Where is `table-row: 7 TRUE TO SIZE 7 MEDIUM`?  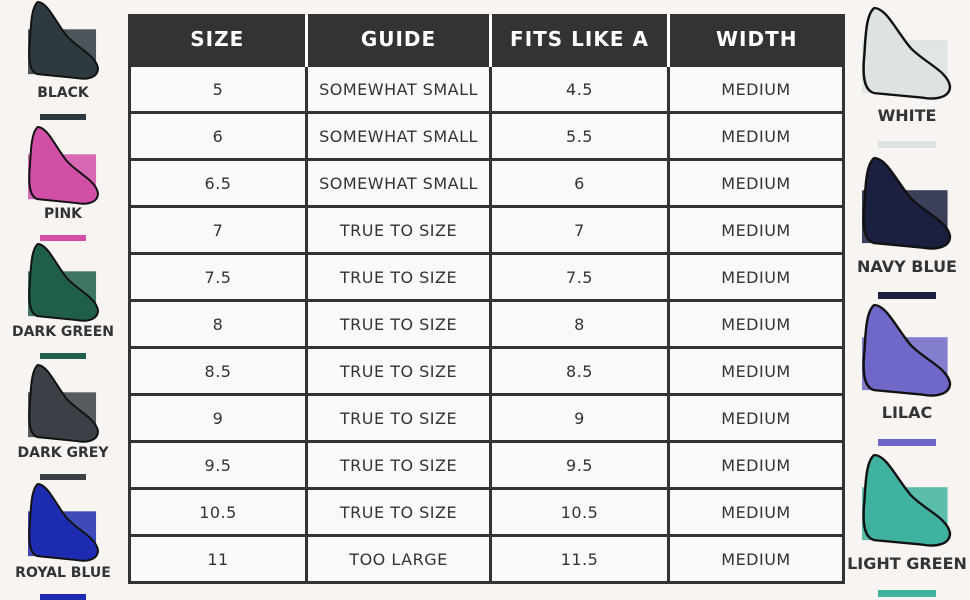
table-row: 7 TRUE TO SIZE 7 MEDIUM is located at coordinates (486, 230).